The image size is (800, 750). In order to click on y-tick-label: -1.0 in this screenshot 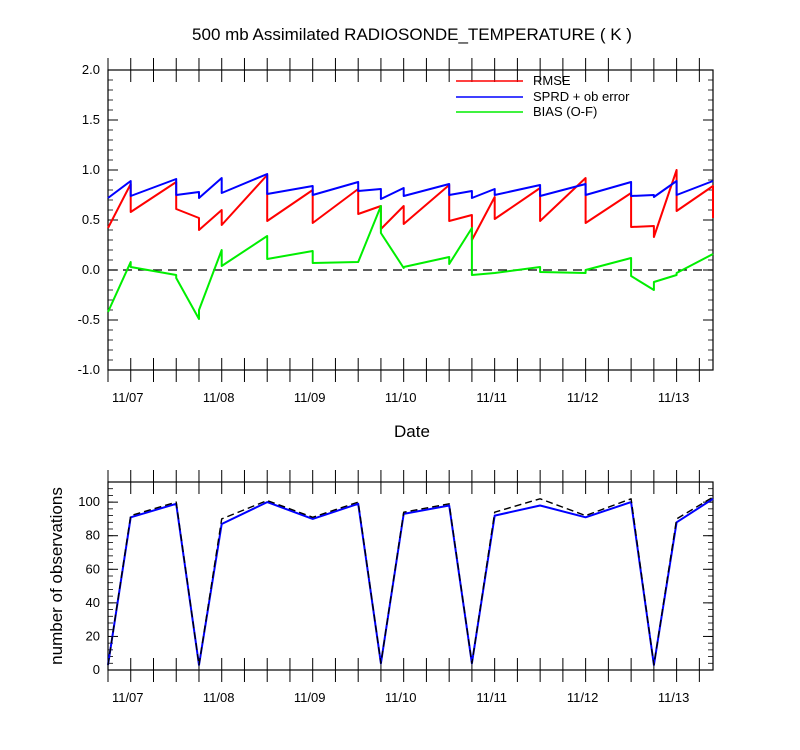, I will do `click(89, 369)`.